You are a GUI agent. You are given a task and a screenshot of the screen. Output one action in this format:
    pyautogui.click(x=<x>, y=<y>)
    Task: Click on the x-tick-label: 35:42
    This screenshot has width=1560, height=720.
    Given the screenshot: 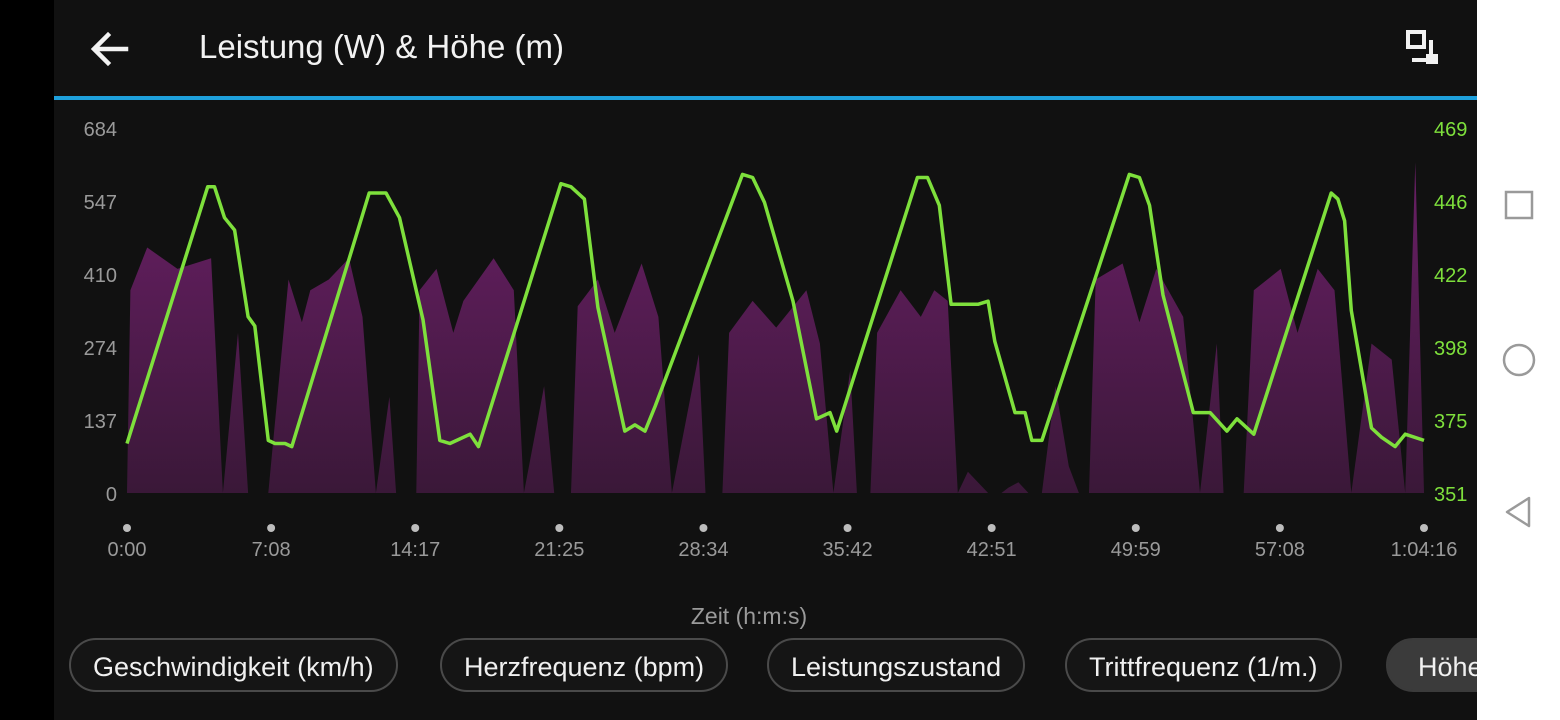 What is the action you would take?
    pyautogui.click(x=848, y=550)
    